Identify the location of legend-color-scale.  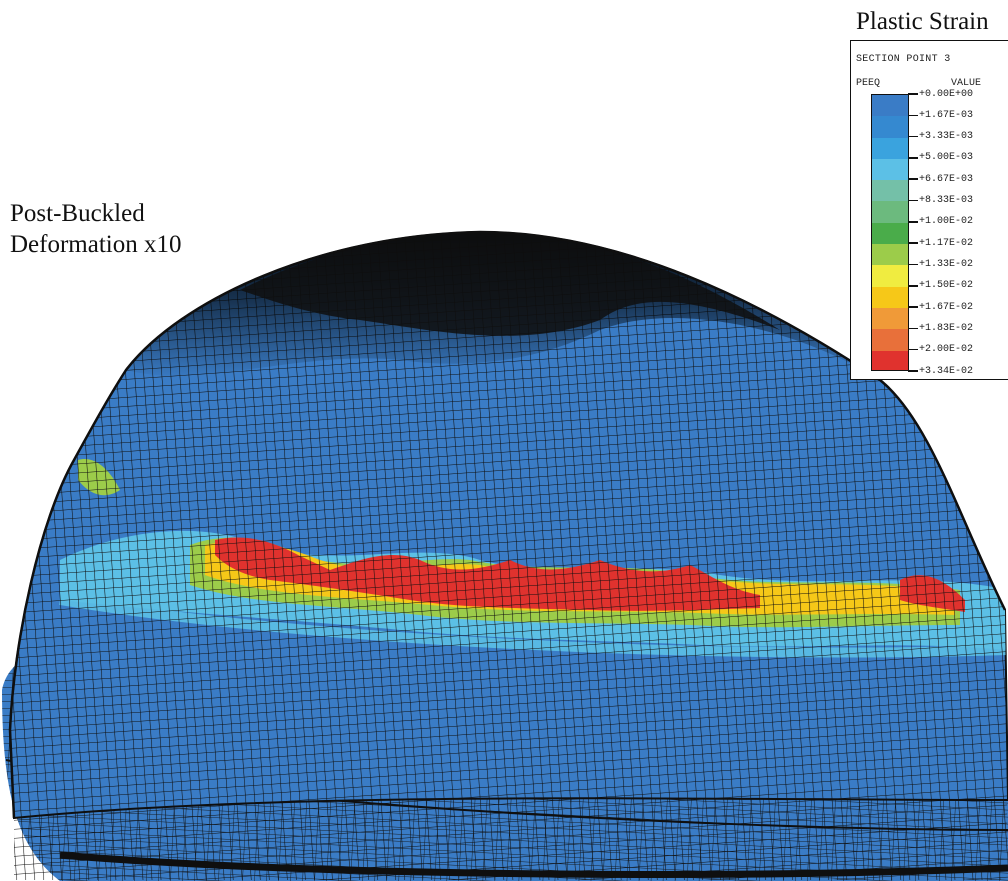
(890, 232).